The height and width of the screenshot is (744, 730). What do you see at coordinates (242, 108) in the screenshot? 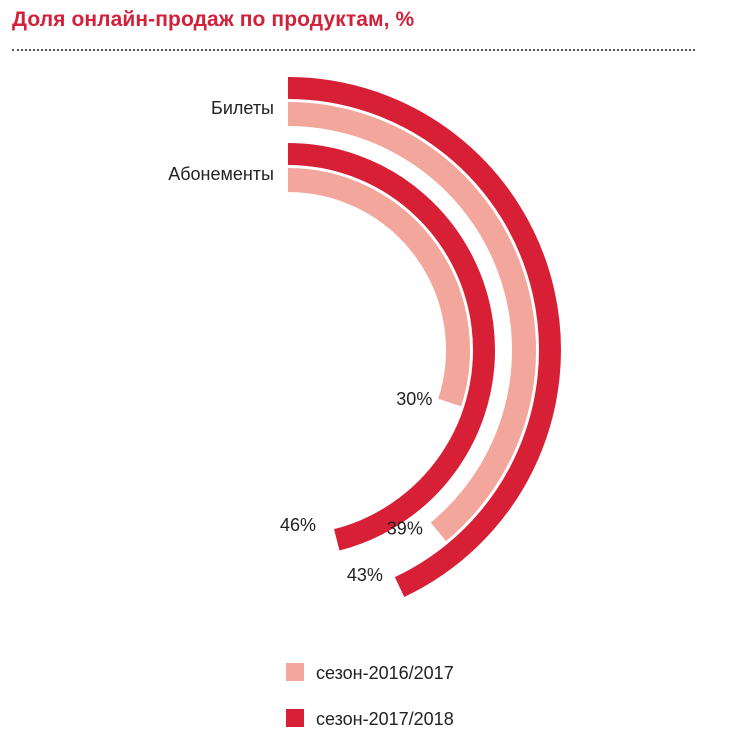
I see `category-label-билеты: Билеты` at bounding box center [242, 108].